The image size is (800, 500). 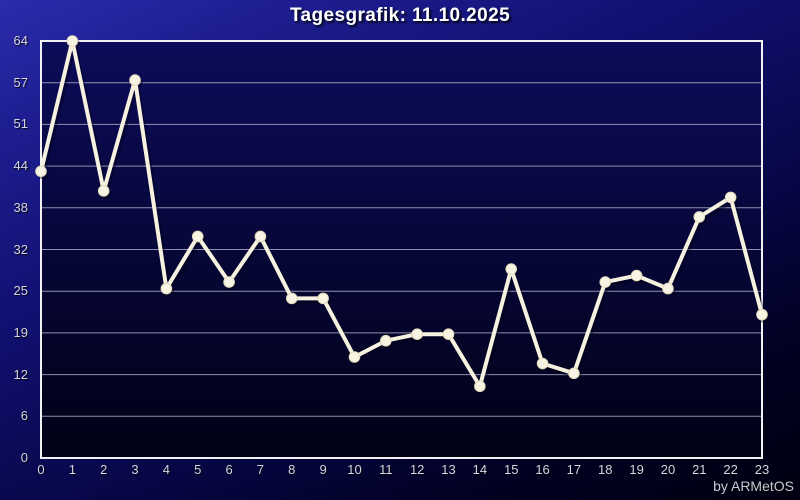 What do you see at coordinates (605, 469) in the screenshot?
I see `x-tick-label: 18` at bounding box center [605, 469].